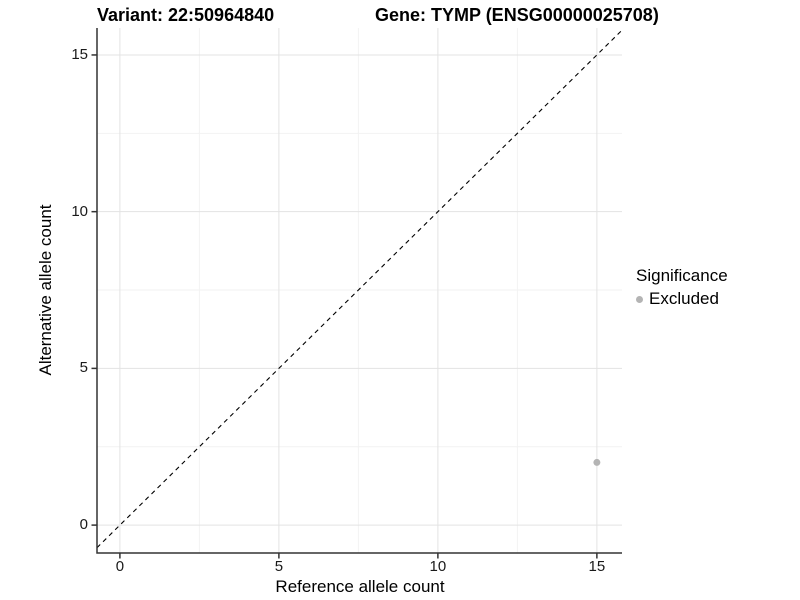 This screenshot has height=600, width=800. What do you see at coordinates (597, 462) in the screenshot?
I see `data-point` at bounding box center [597, 462].